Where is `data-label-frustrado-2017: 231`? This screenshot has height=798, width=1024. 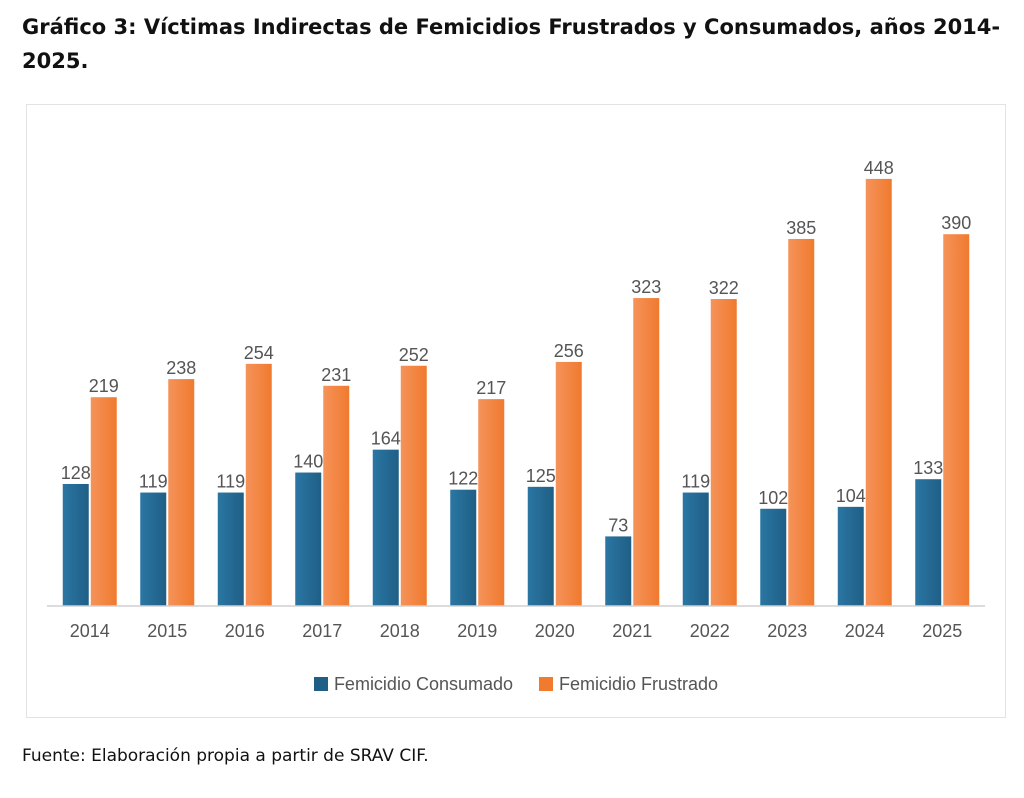
data-label-frustrado-2017: 231 is located at coordinates (336, 375).